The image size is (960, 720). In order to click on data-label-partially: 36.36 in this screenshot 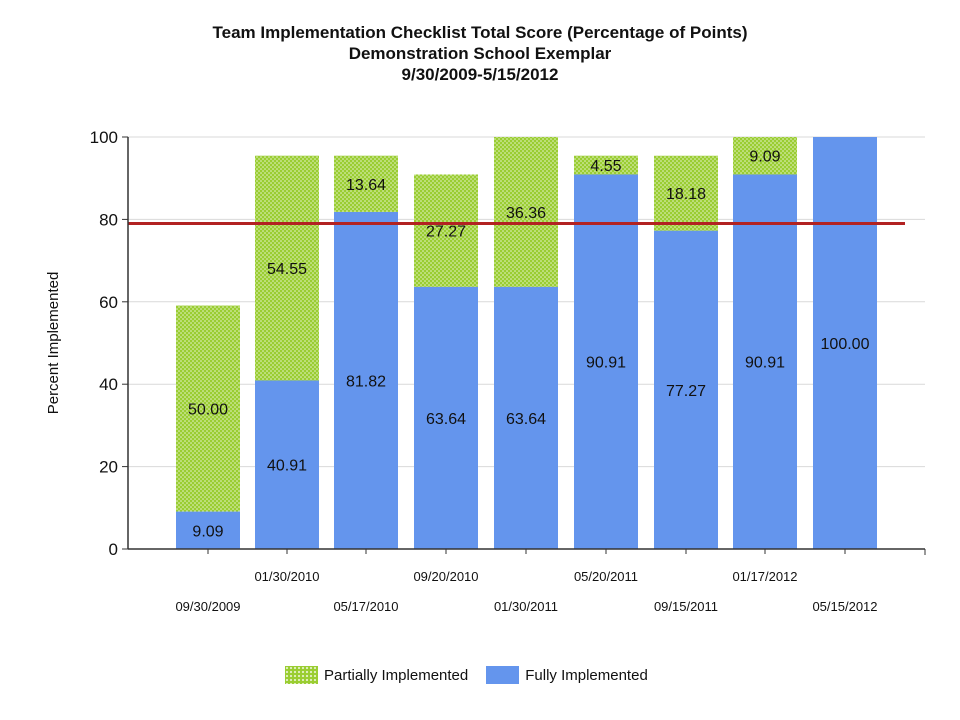, I will do `click(526, 213)`.